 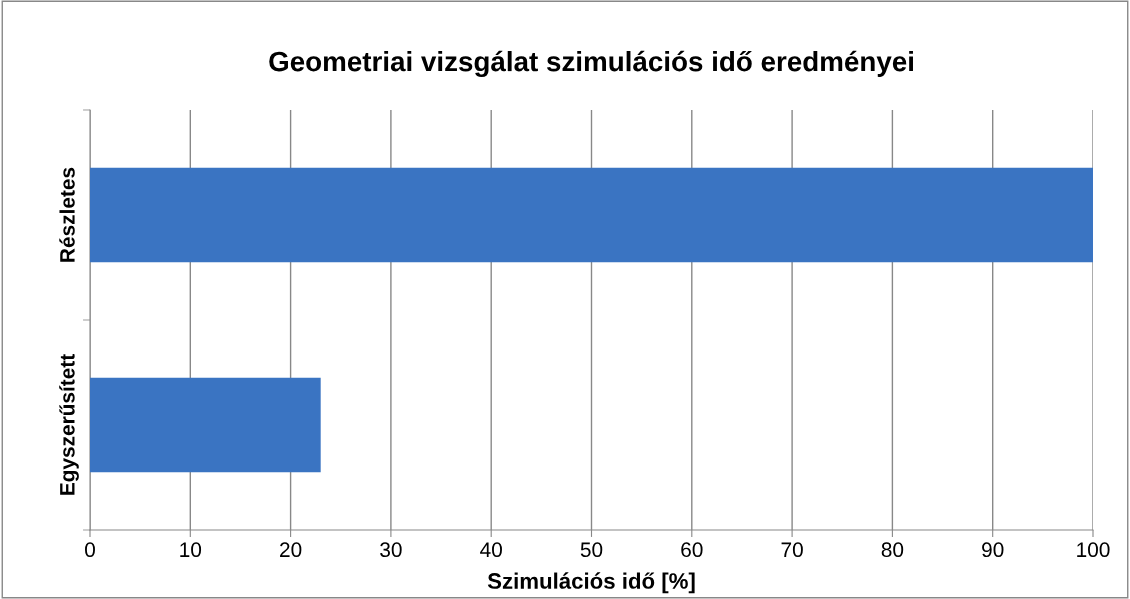 What do you see at coordinates (993, 550) in the screenshot?
I see `x-tick-label: 90` at bounding box center [993, 550].